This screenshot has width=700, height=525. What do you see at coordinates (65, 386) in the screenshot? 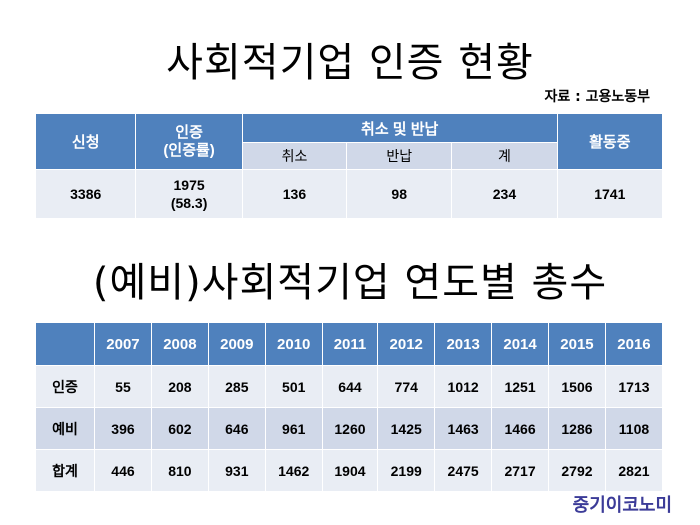
I see `row-label: 인증` at bounding box center [65, 386].